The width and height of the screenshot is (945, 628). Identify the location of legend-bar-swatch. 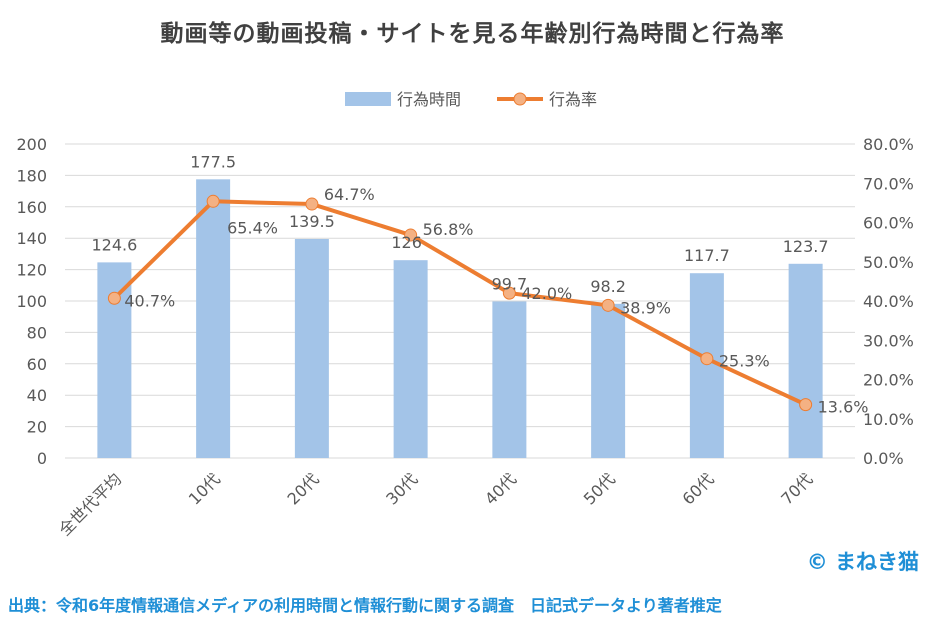
(368, 99).